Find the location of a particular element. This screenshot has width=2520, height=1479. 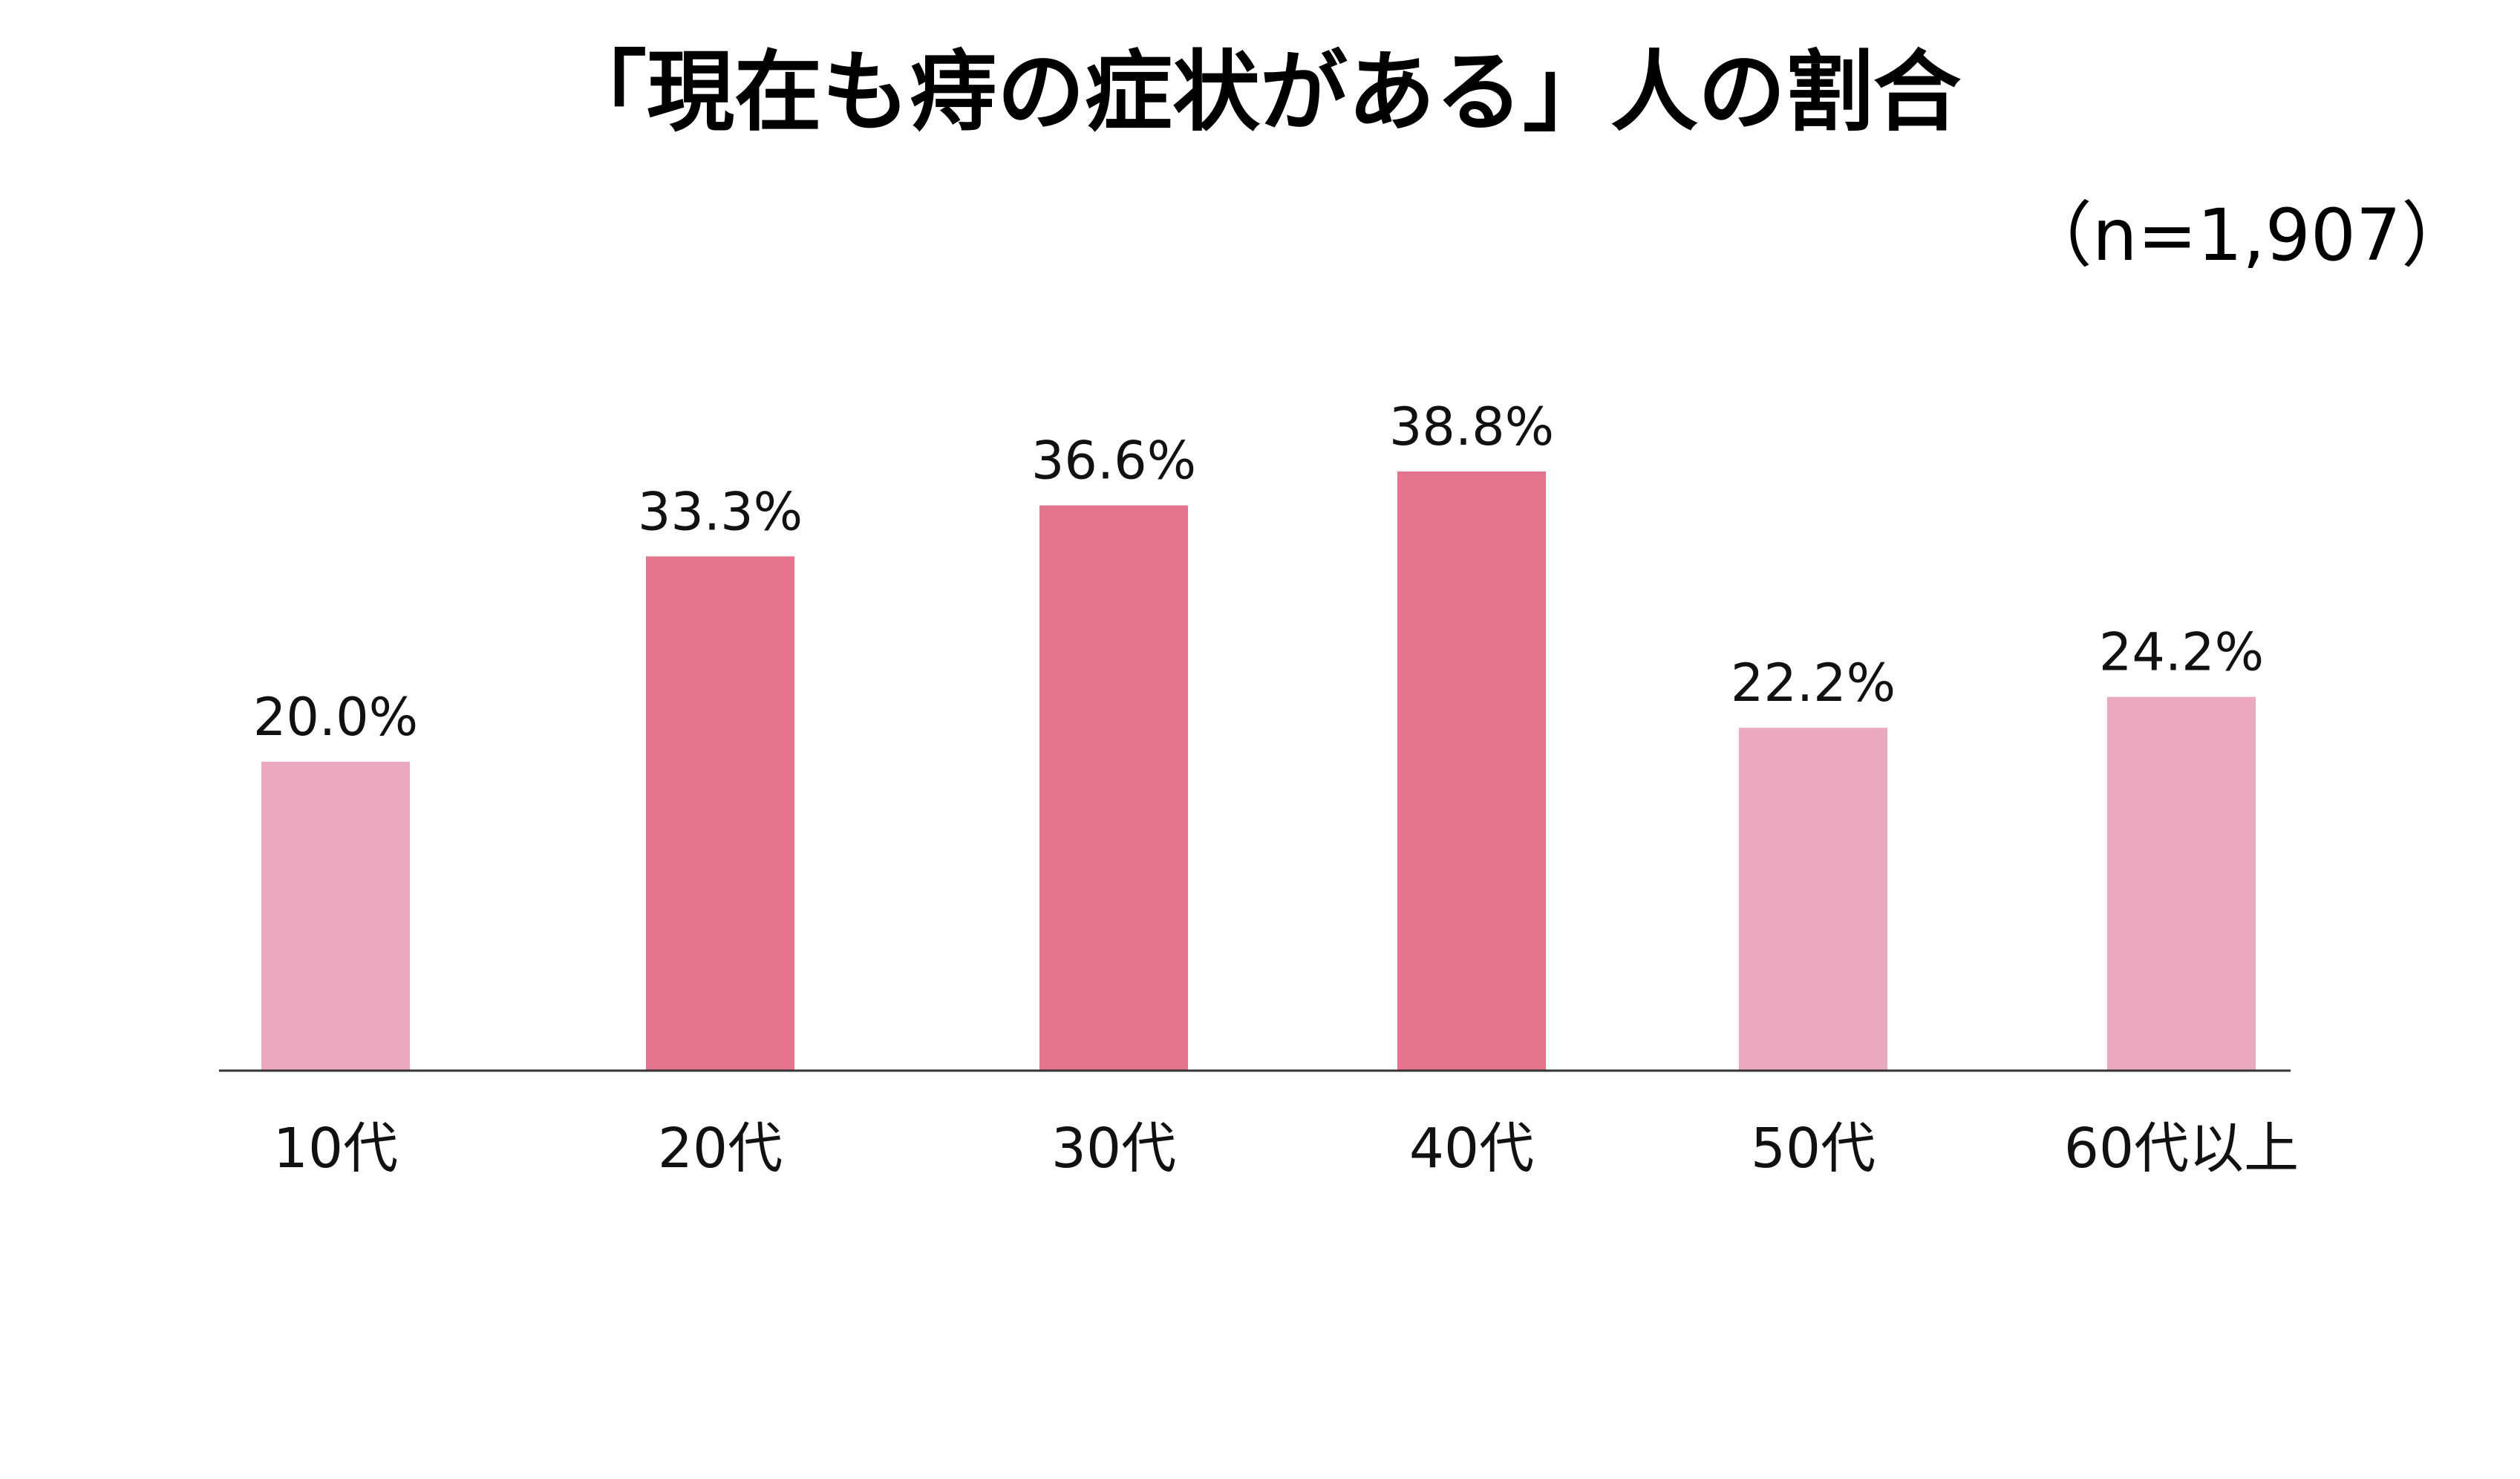

value-label-1: 20.0% is located at coordinates (336, 717).